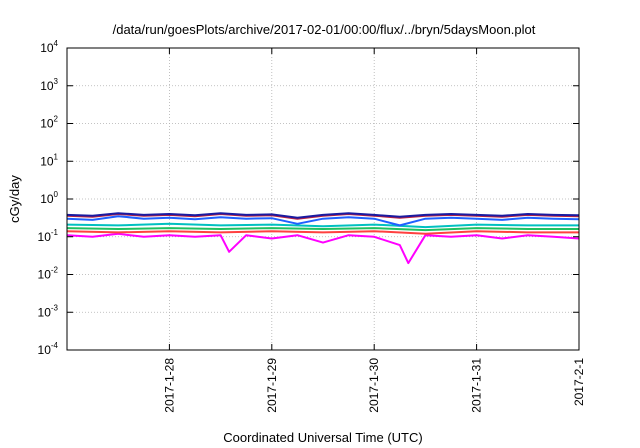 Image resolution: width=640 pixels, height=448 pixels. I want to click on y-tick-label: 10², so click(49, 123).